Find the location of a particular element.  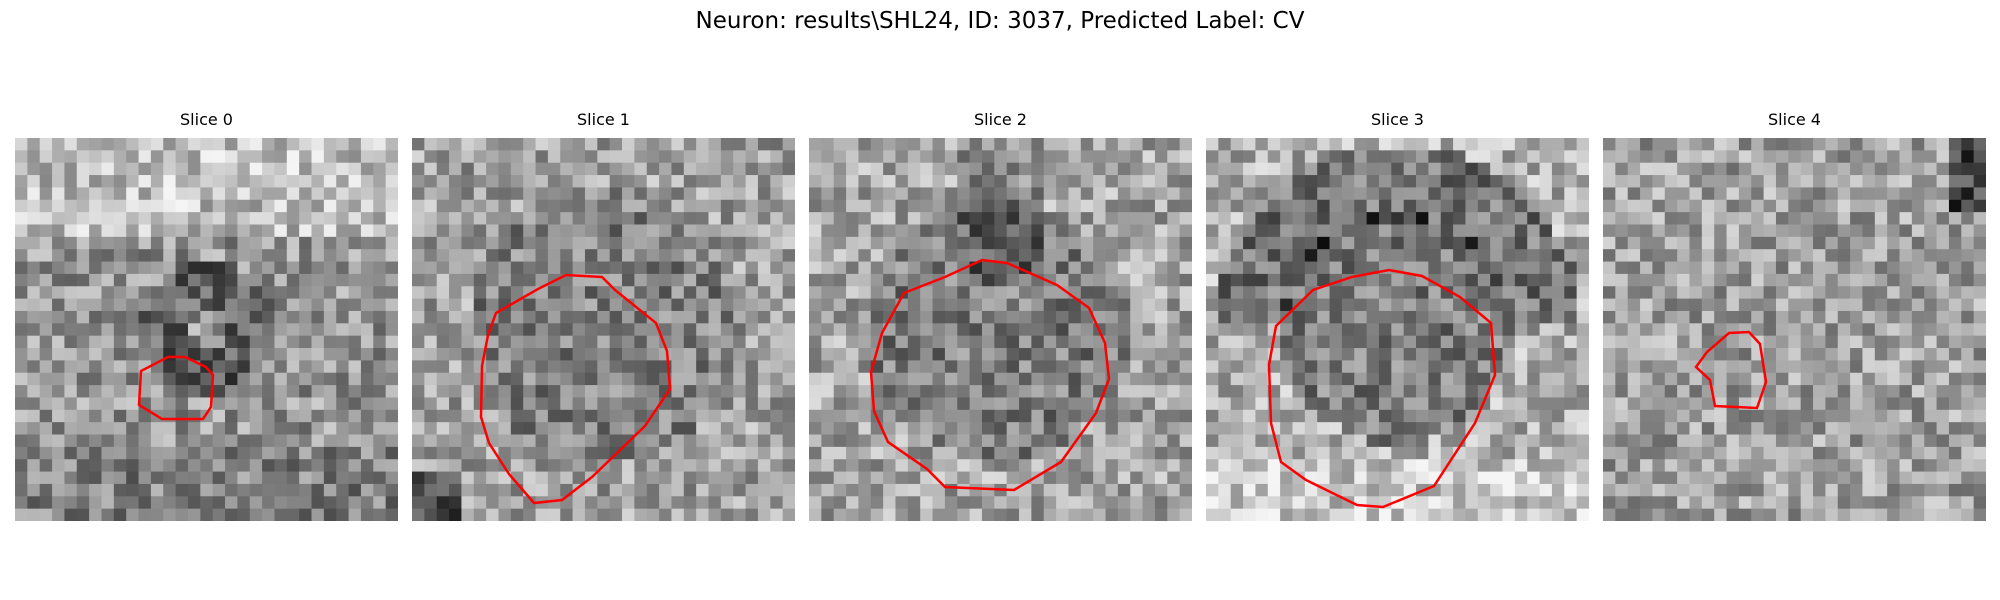

slice-title: Slice 0 is located at coordinates (206, 119).